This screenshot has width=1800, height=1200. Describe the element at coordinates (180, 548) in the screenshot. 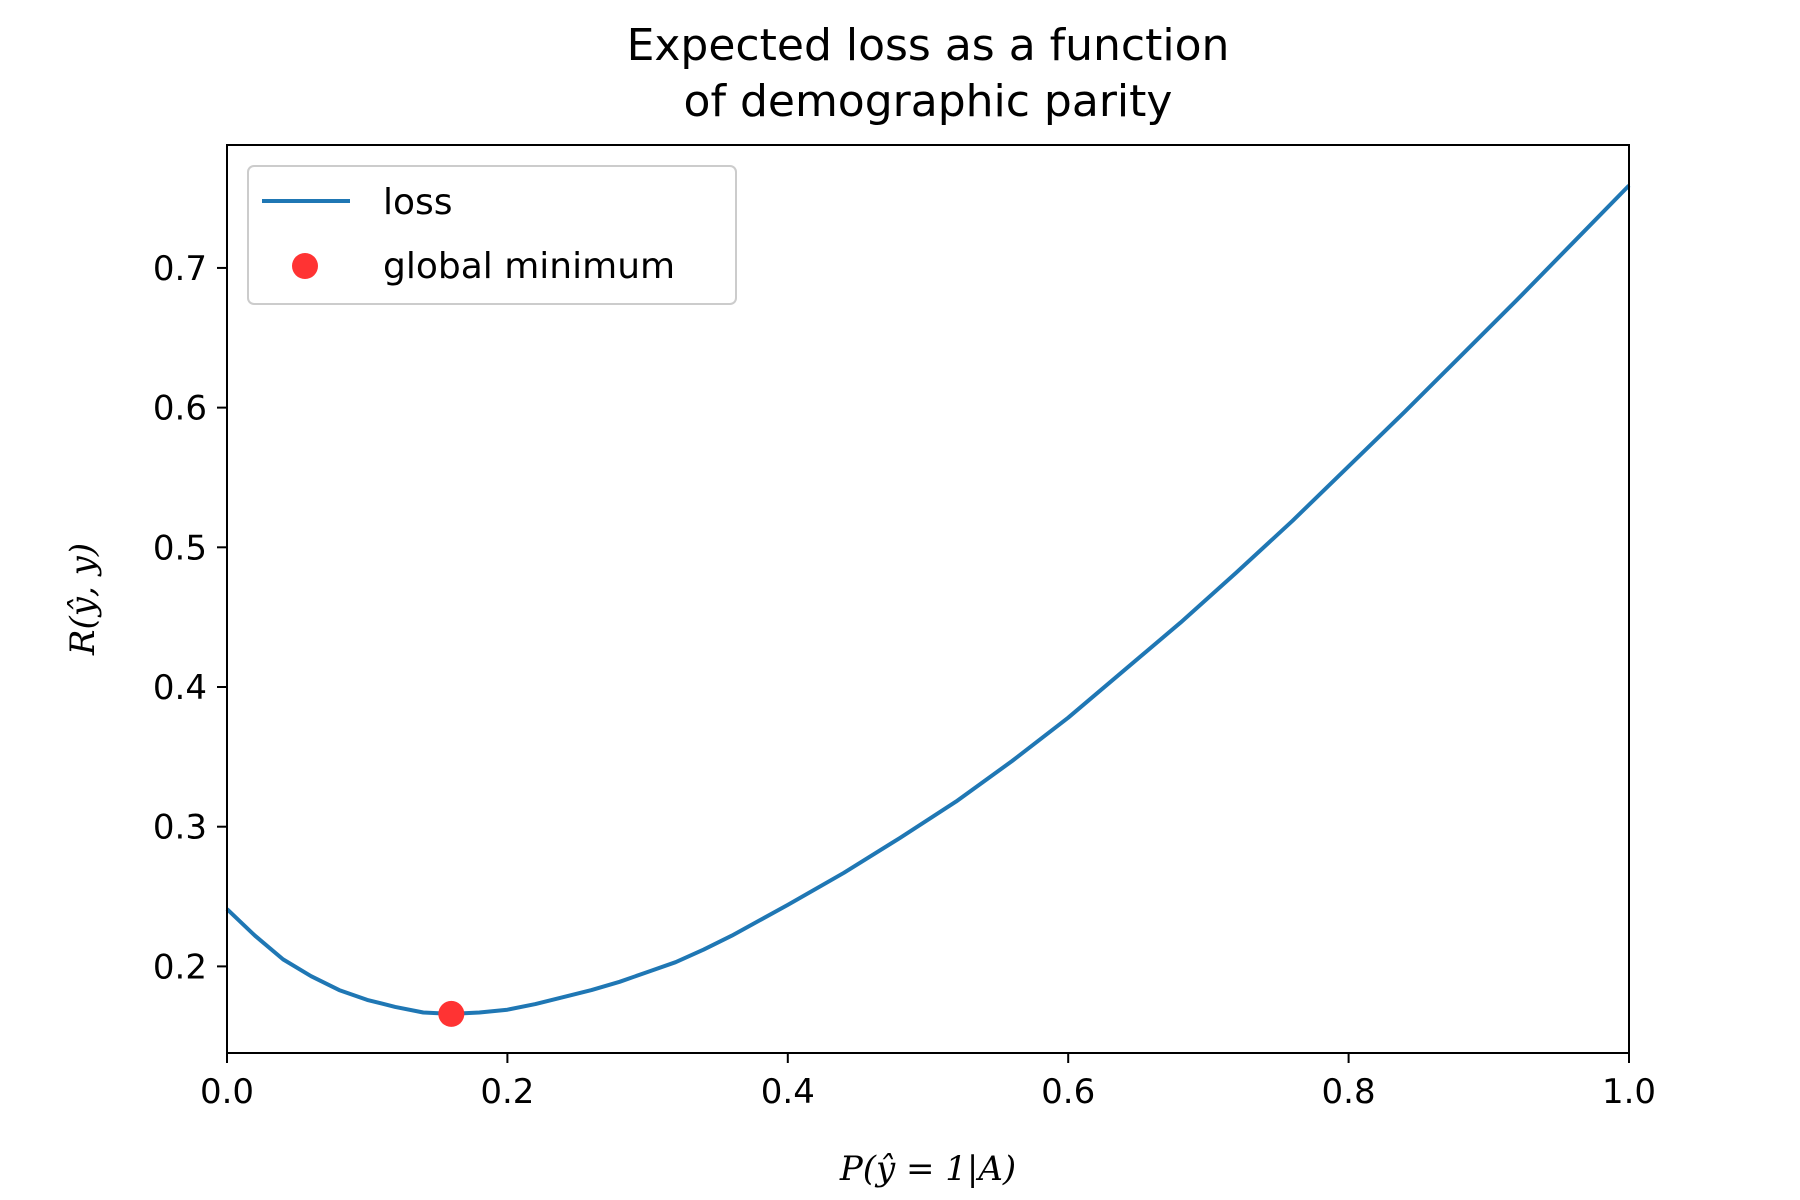

I see `y-tick-label: 0.5` at that location.